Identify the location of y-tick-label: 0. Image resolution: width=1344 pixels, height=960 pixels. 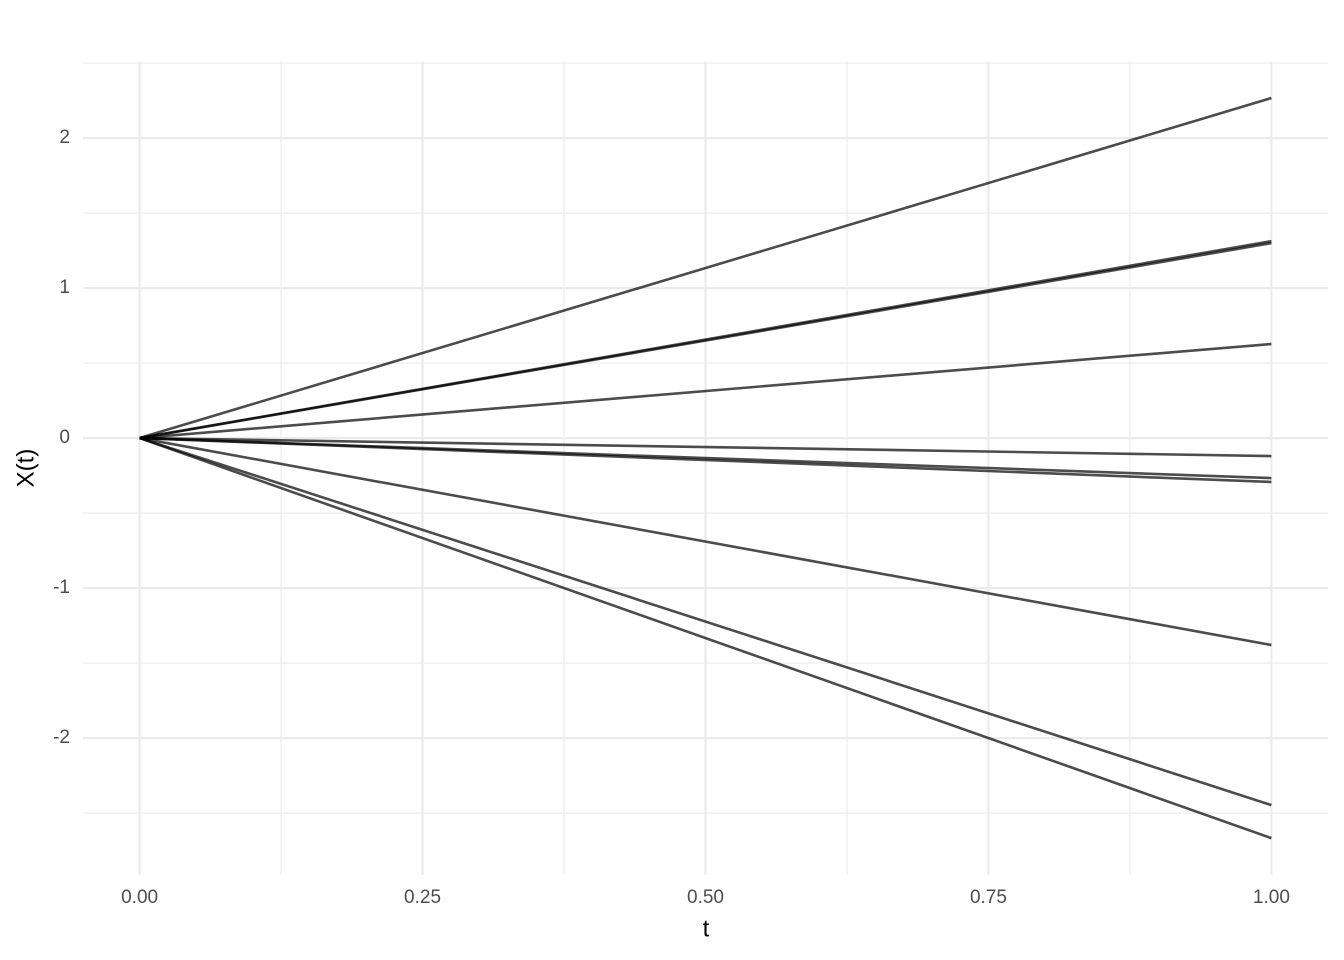
(64, 437).